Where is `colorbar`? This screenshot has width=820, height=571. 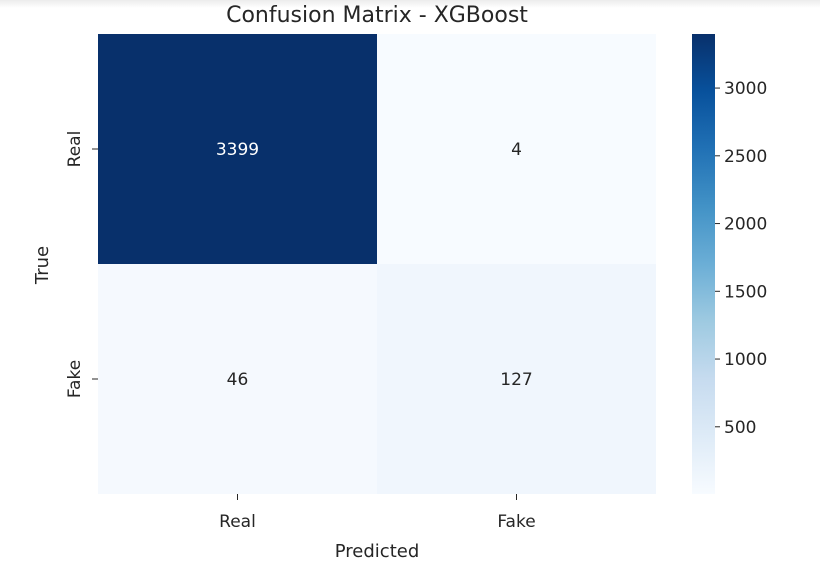 colorbar is located at coordinates (703, 264).